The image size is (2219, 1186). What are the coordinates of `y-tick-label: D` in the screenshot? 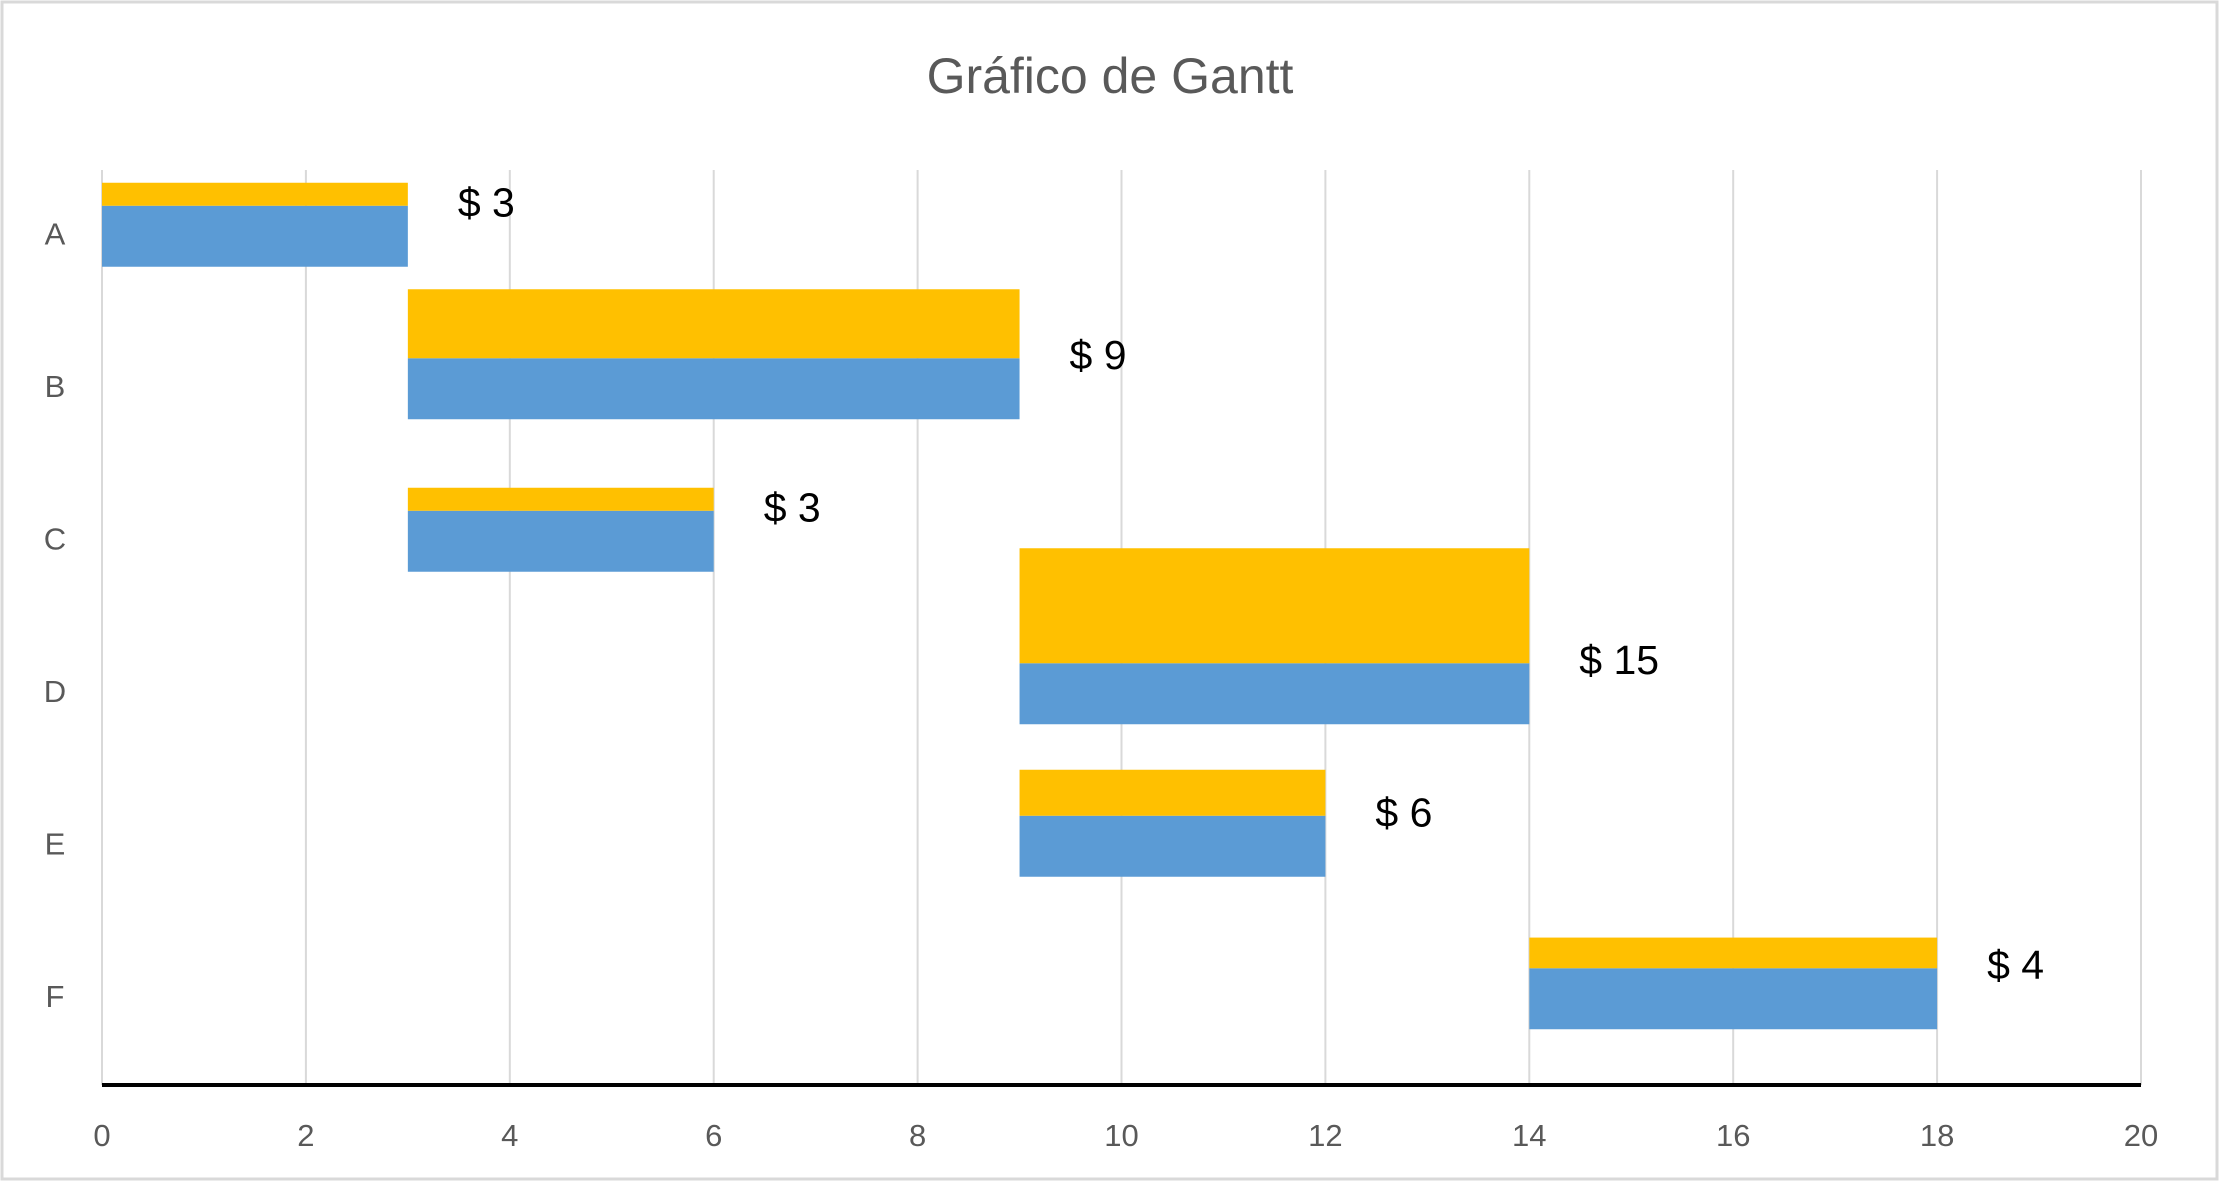 It's located at (55, 691).